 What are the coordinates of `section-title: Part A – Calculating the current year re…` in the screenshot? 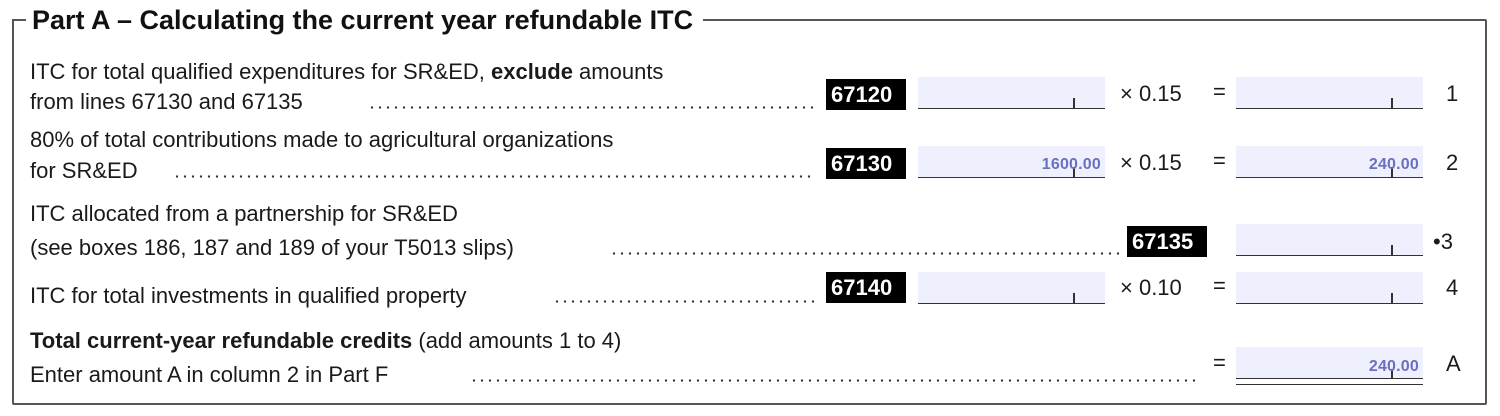 It's located at (358, 20).